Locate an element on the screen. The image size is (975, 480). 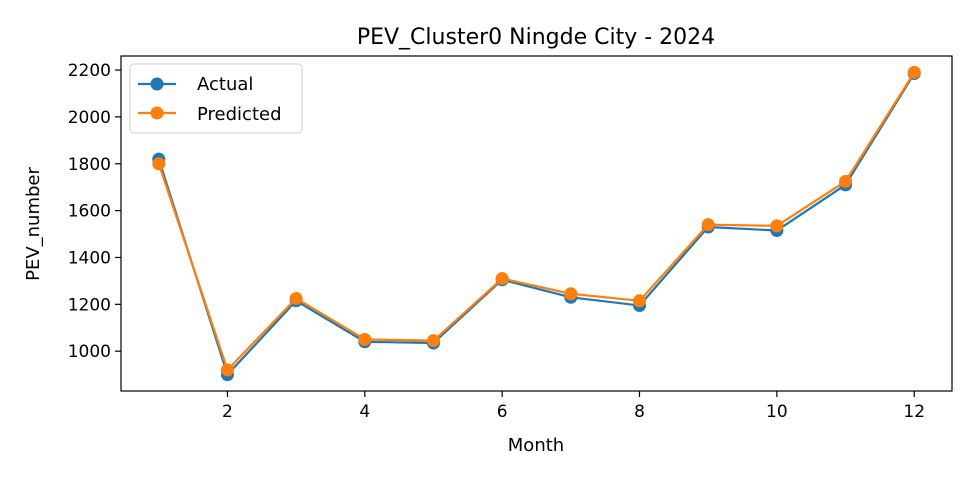
legend-marker-predicted is located at coordinates (157, 113).